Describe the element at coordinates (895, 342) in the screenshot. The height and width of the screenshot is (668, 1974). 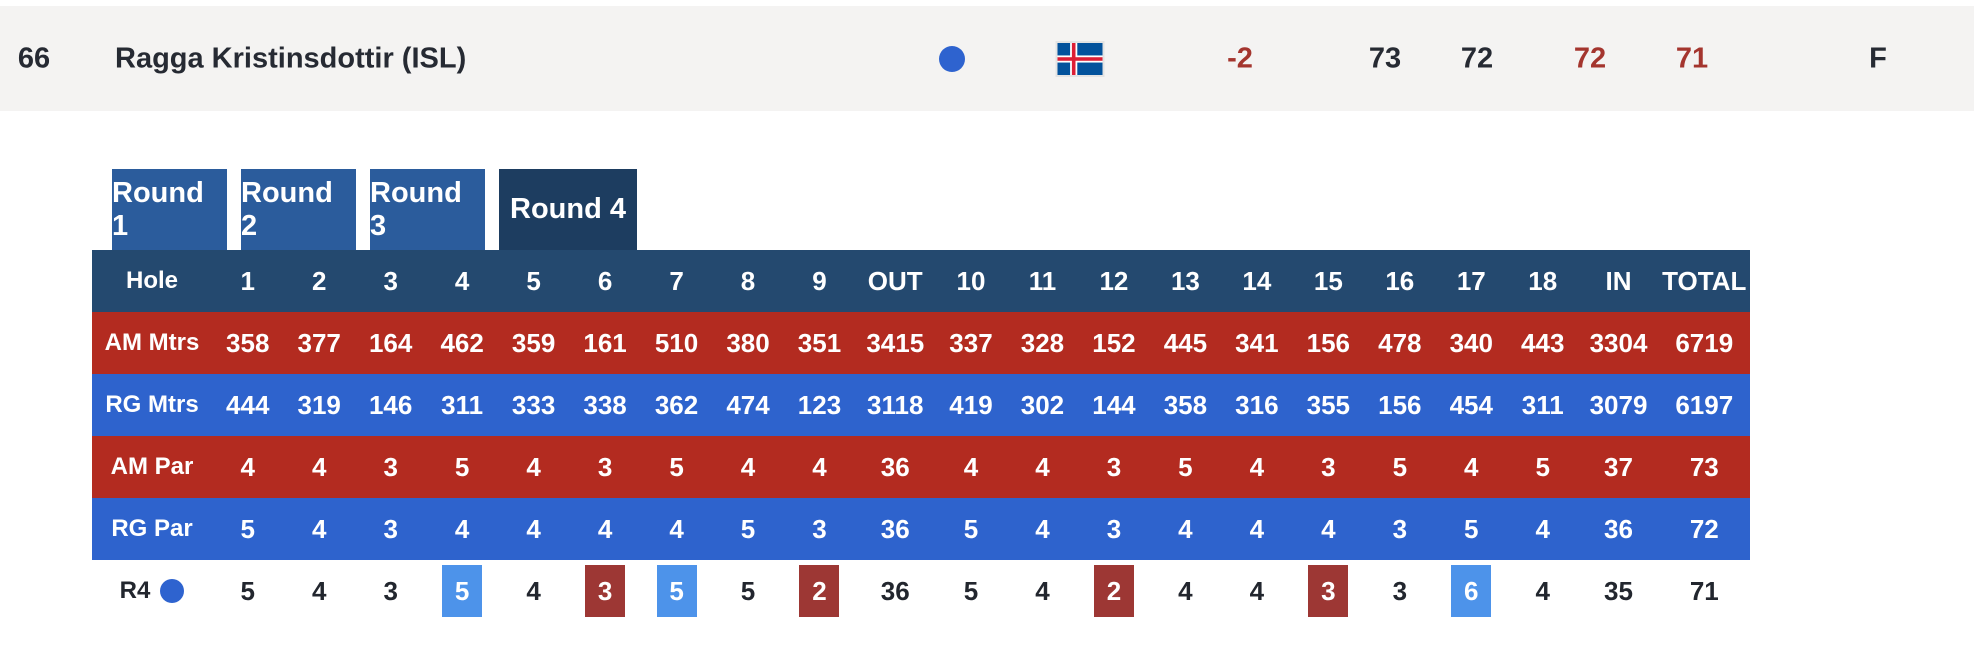
I see `scorecard-cell: 3415` at that location.